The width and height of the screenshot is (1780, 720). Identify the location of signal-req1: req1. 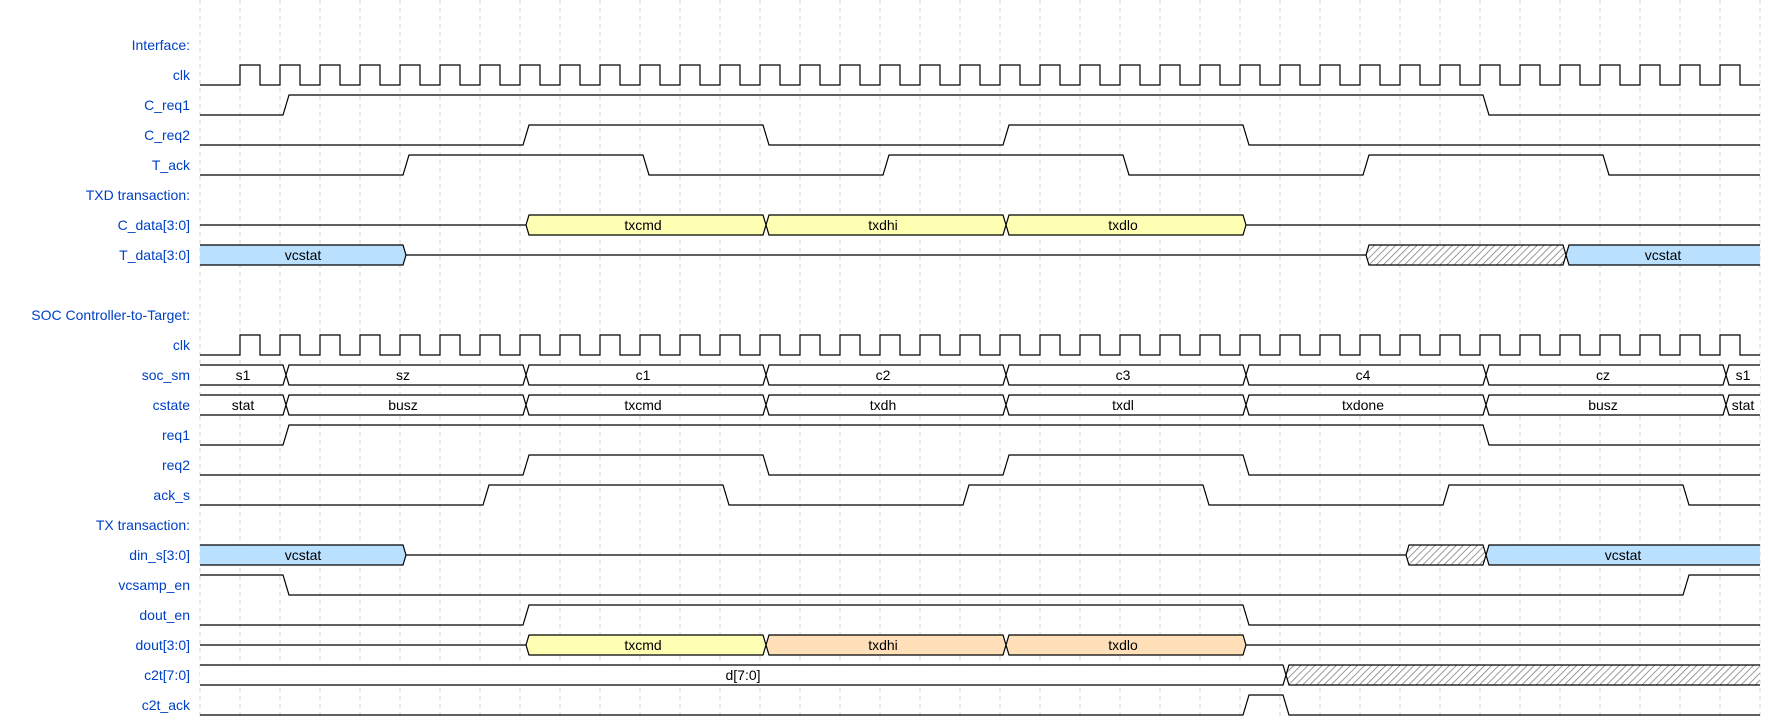
(961, 435).